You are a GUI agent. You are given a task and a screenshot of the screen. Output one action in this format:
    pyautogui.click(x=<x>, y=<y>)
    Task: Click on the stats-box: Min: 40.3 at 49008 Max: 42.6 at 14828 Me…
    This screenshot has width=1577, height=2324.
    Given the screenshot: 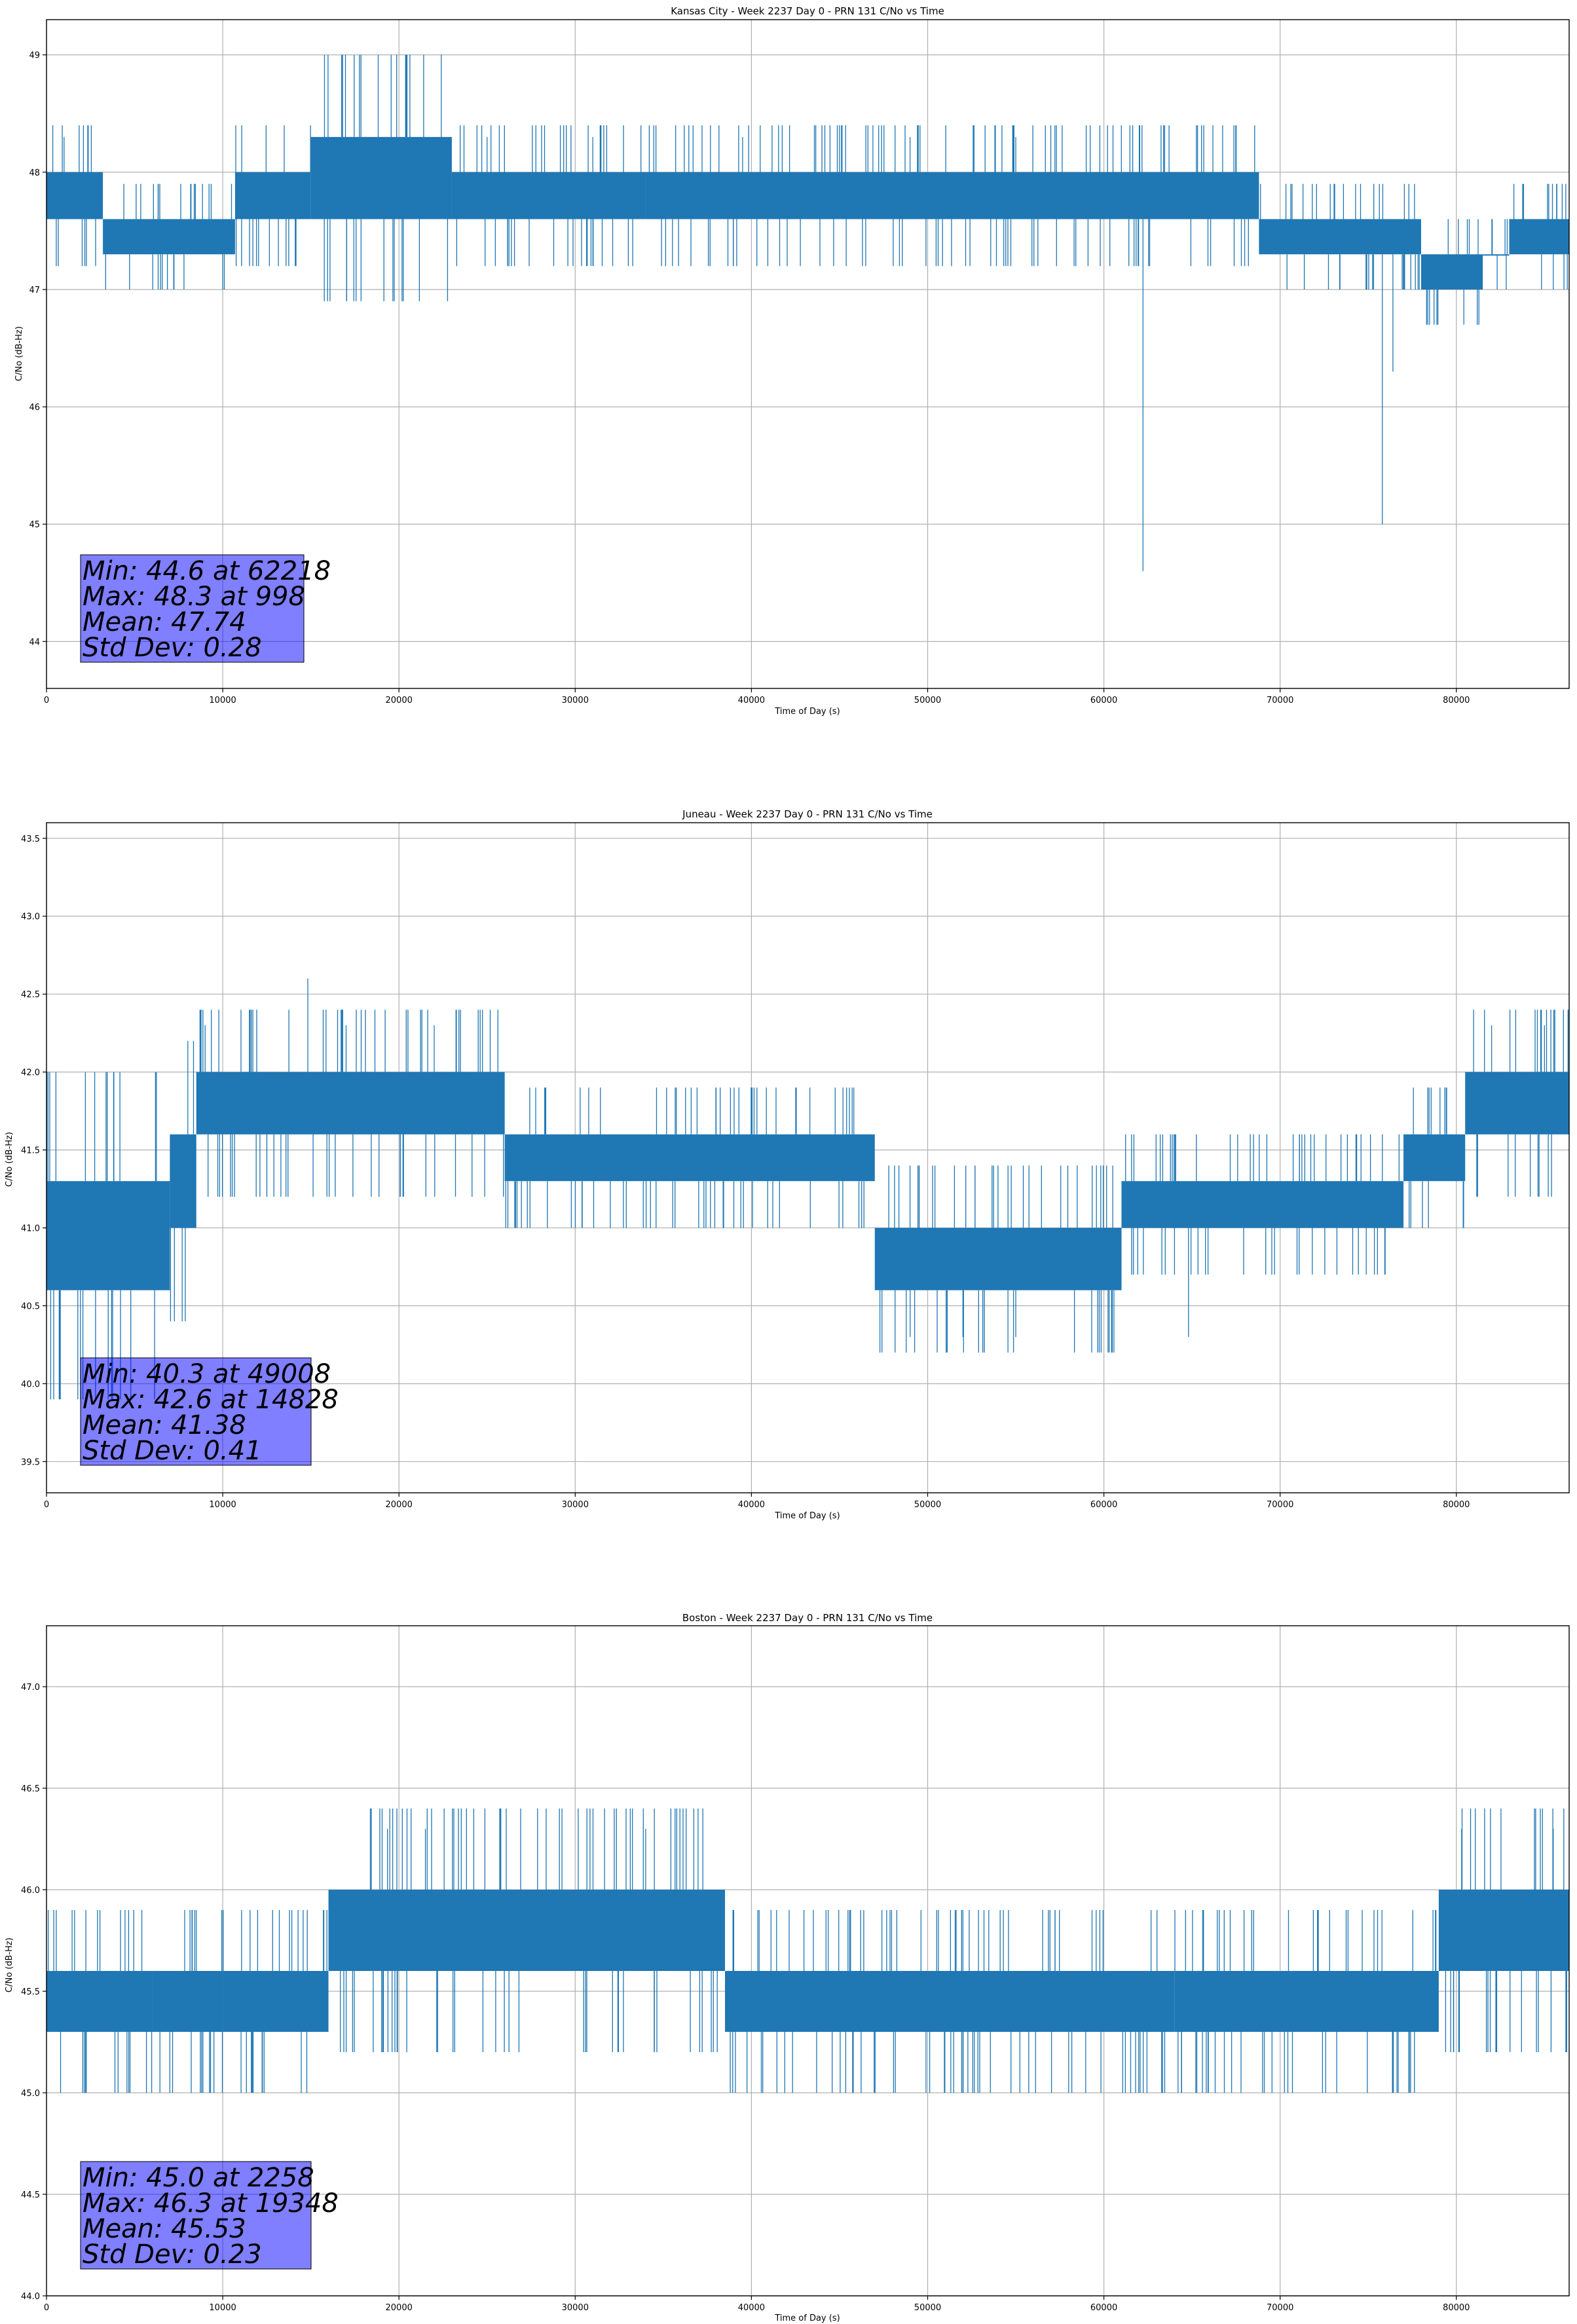 What is the action you would take?
    pyautogui.click(x=209, y=1411)
    